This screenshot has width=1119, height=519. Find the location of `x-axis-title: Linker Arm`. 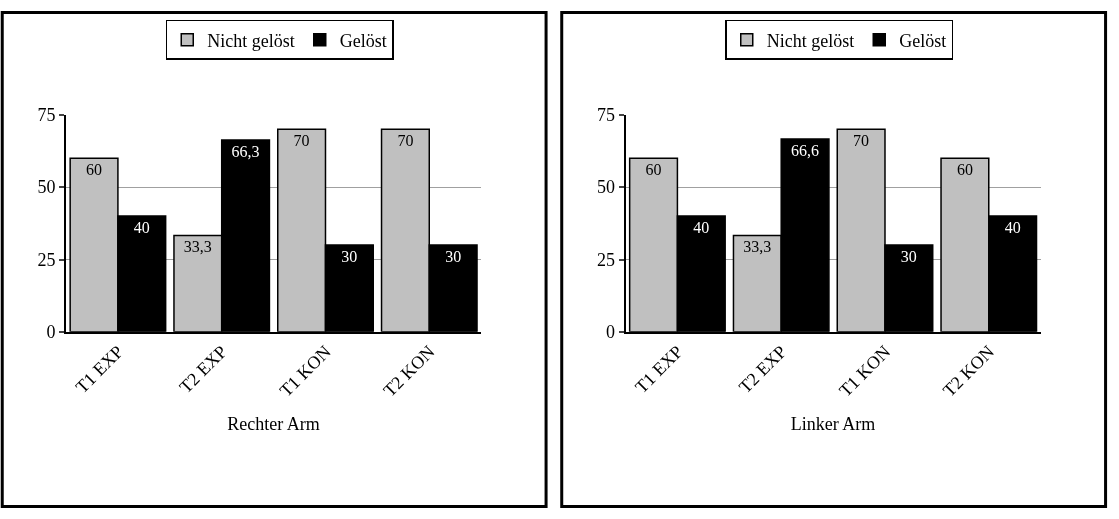

x-axis-title: Linker Arm is located at coordinates (833, 424).